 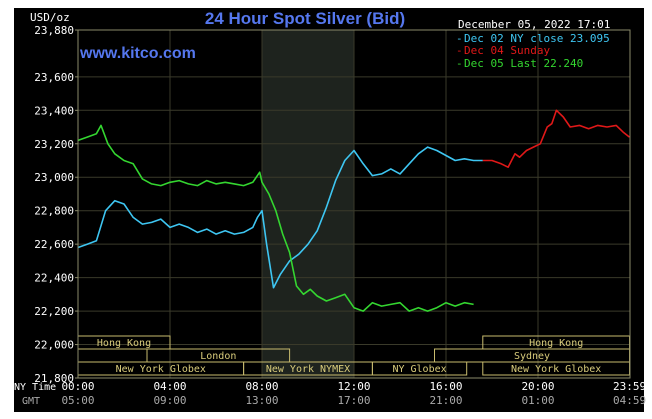 What do you see at coordinates (77, 386) in the screenshot?
I see `x-tick-label-ny: 00:00` at bounding box center [77, 386].